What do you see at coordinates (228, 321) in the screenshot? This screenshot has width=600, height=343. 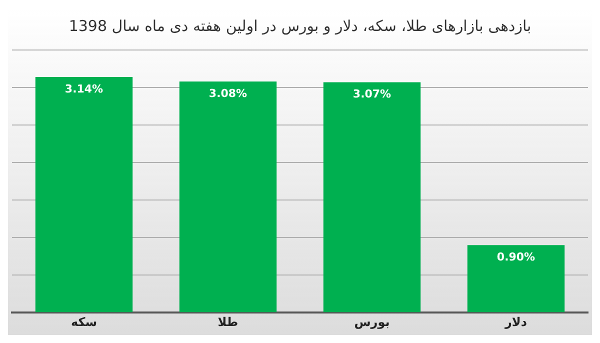 I see `x-tick-label: طلا` at bounding box center [228, 321].